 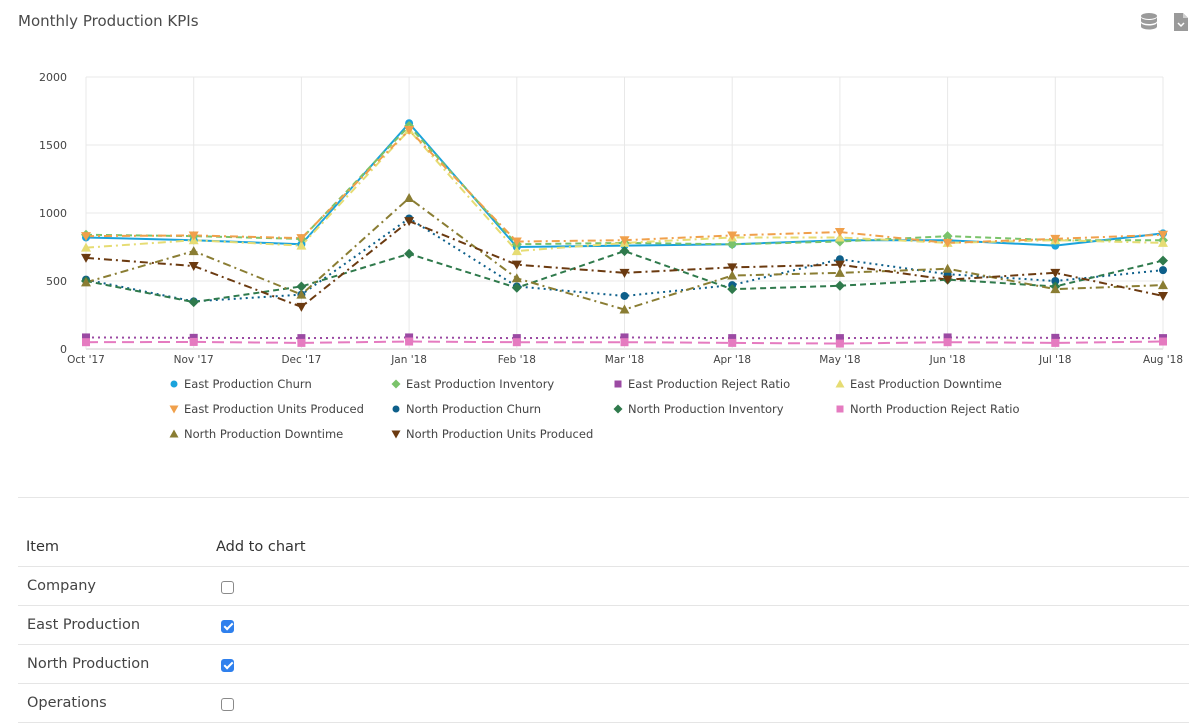 I want to click on x-tick-label: Dec '17, so click(x=301, y=360).